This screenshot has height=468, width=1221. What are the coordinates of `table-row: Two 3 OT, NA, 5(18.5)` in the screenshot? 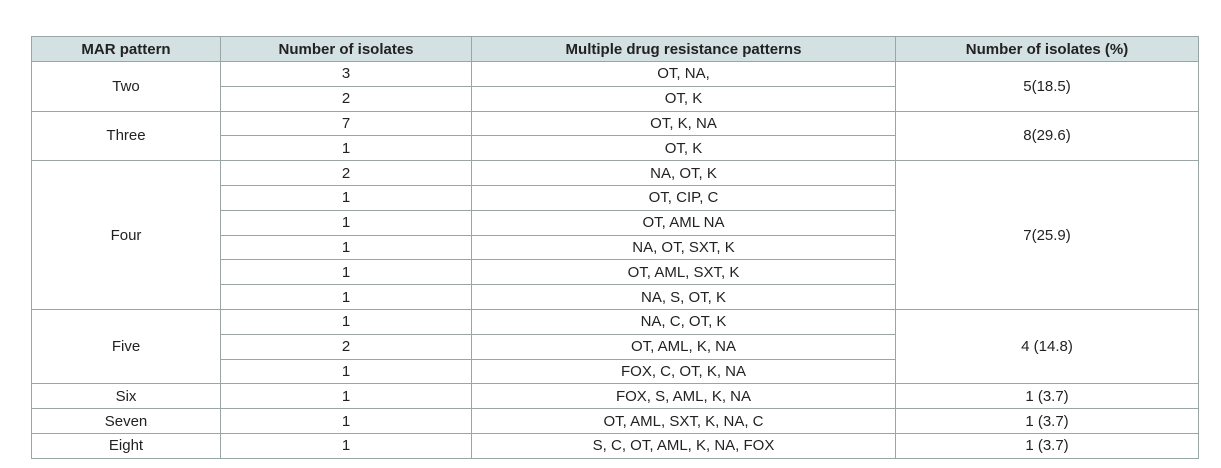 It's located at (615, 86).